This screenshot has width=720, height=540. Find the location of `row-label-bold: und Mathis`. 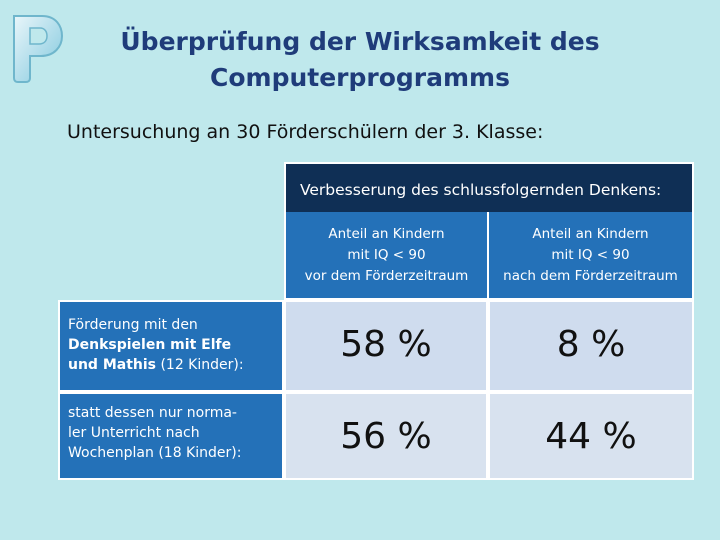

row-label-bold: und Mathis is located at coordinates (112, 365).